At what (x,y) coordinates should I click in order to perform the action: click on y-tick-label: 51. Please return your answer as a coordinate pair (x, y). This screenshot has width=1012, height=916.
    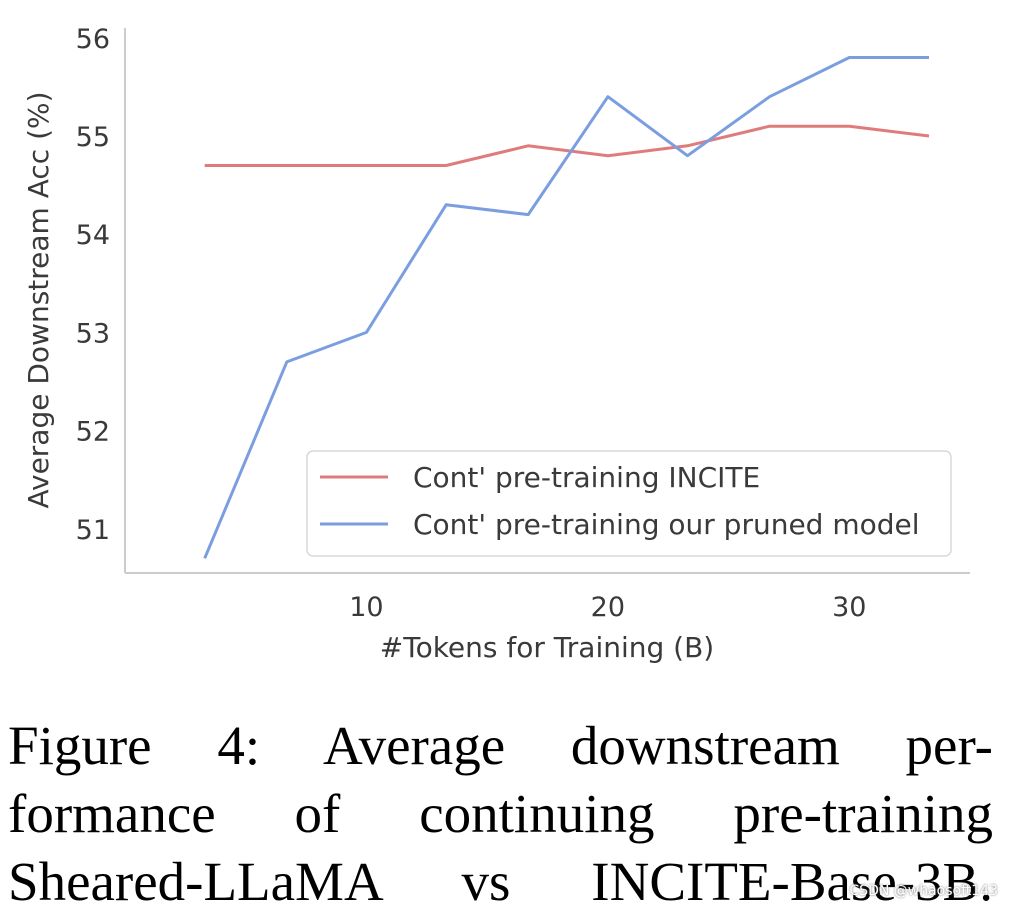
    Looking at the image, I should click on (93, 530).